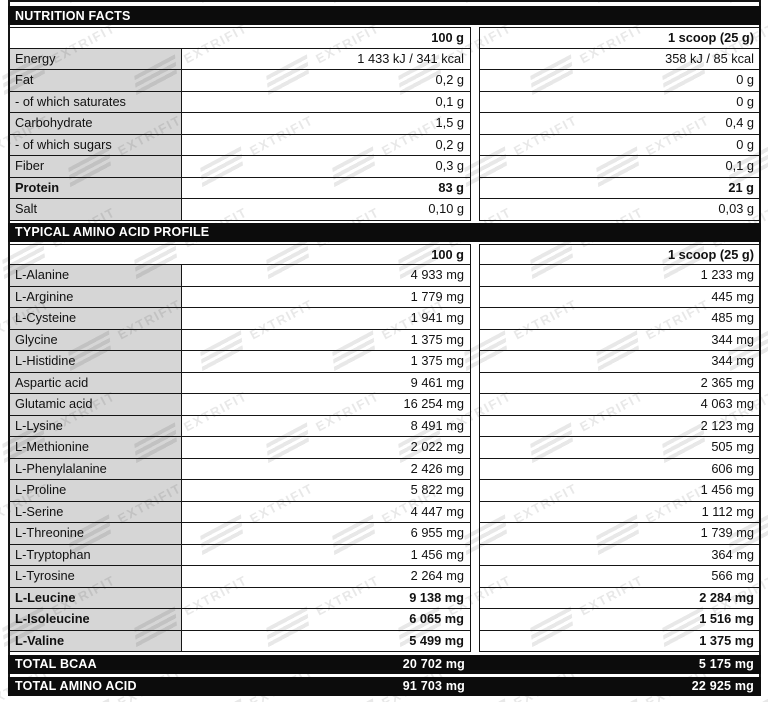 The width and height of the screenshot is (768, 702). I want to click on row-value-100g: 1 456 mg, so click(326, 555).